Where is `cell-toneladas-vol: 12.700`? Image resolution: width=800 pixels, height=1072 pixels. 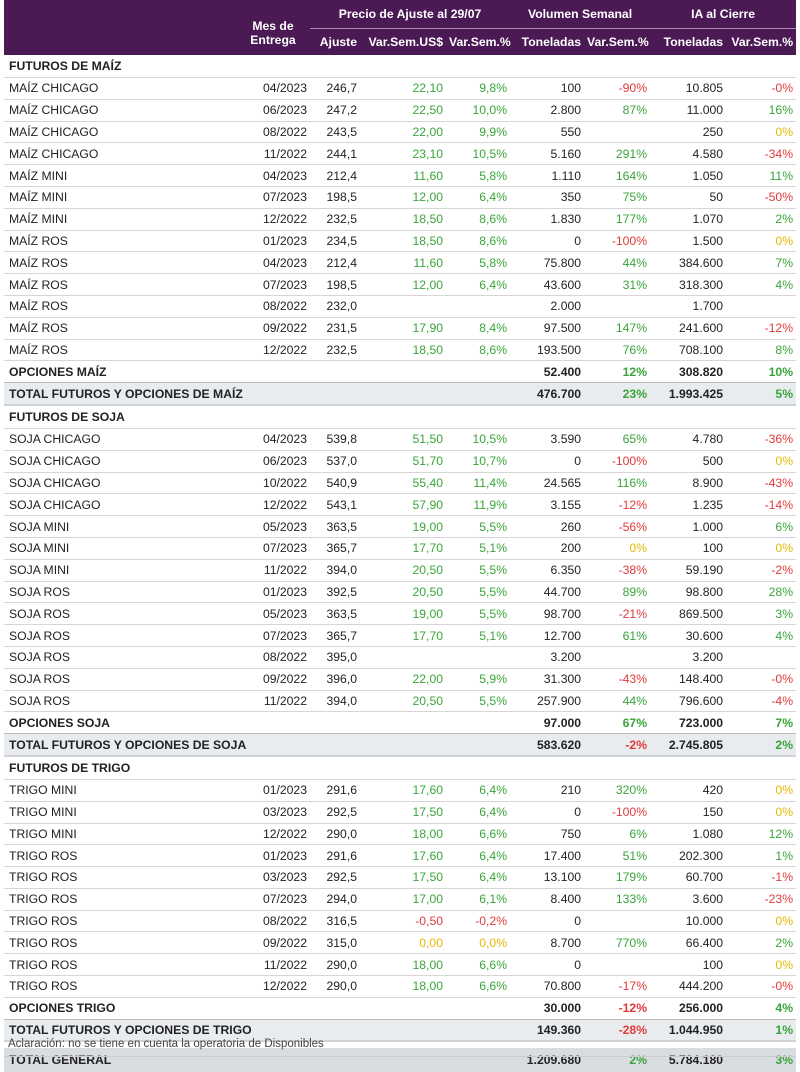
cell-toneladas-vol: 12.700 is located at coordinates (547, 635).